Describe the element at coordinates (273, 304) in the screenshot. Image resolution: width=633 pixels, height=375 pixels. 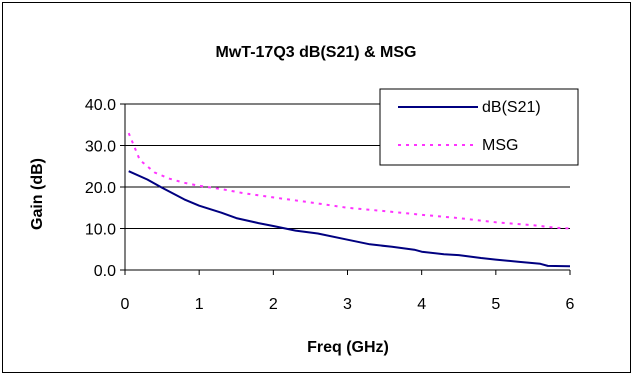
I see `x-tick-label: 2` at that location.